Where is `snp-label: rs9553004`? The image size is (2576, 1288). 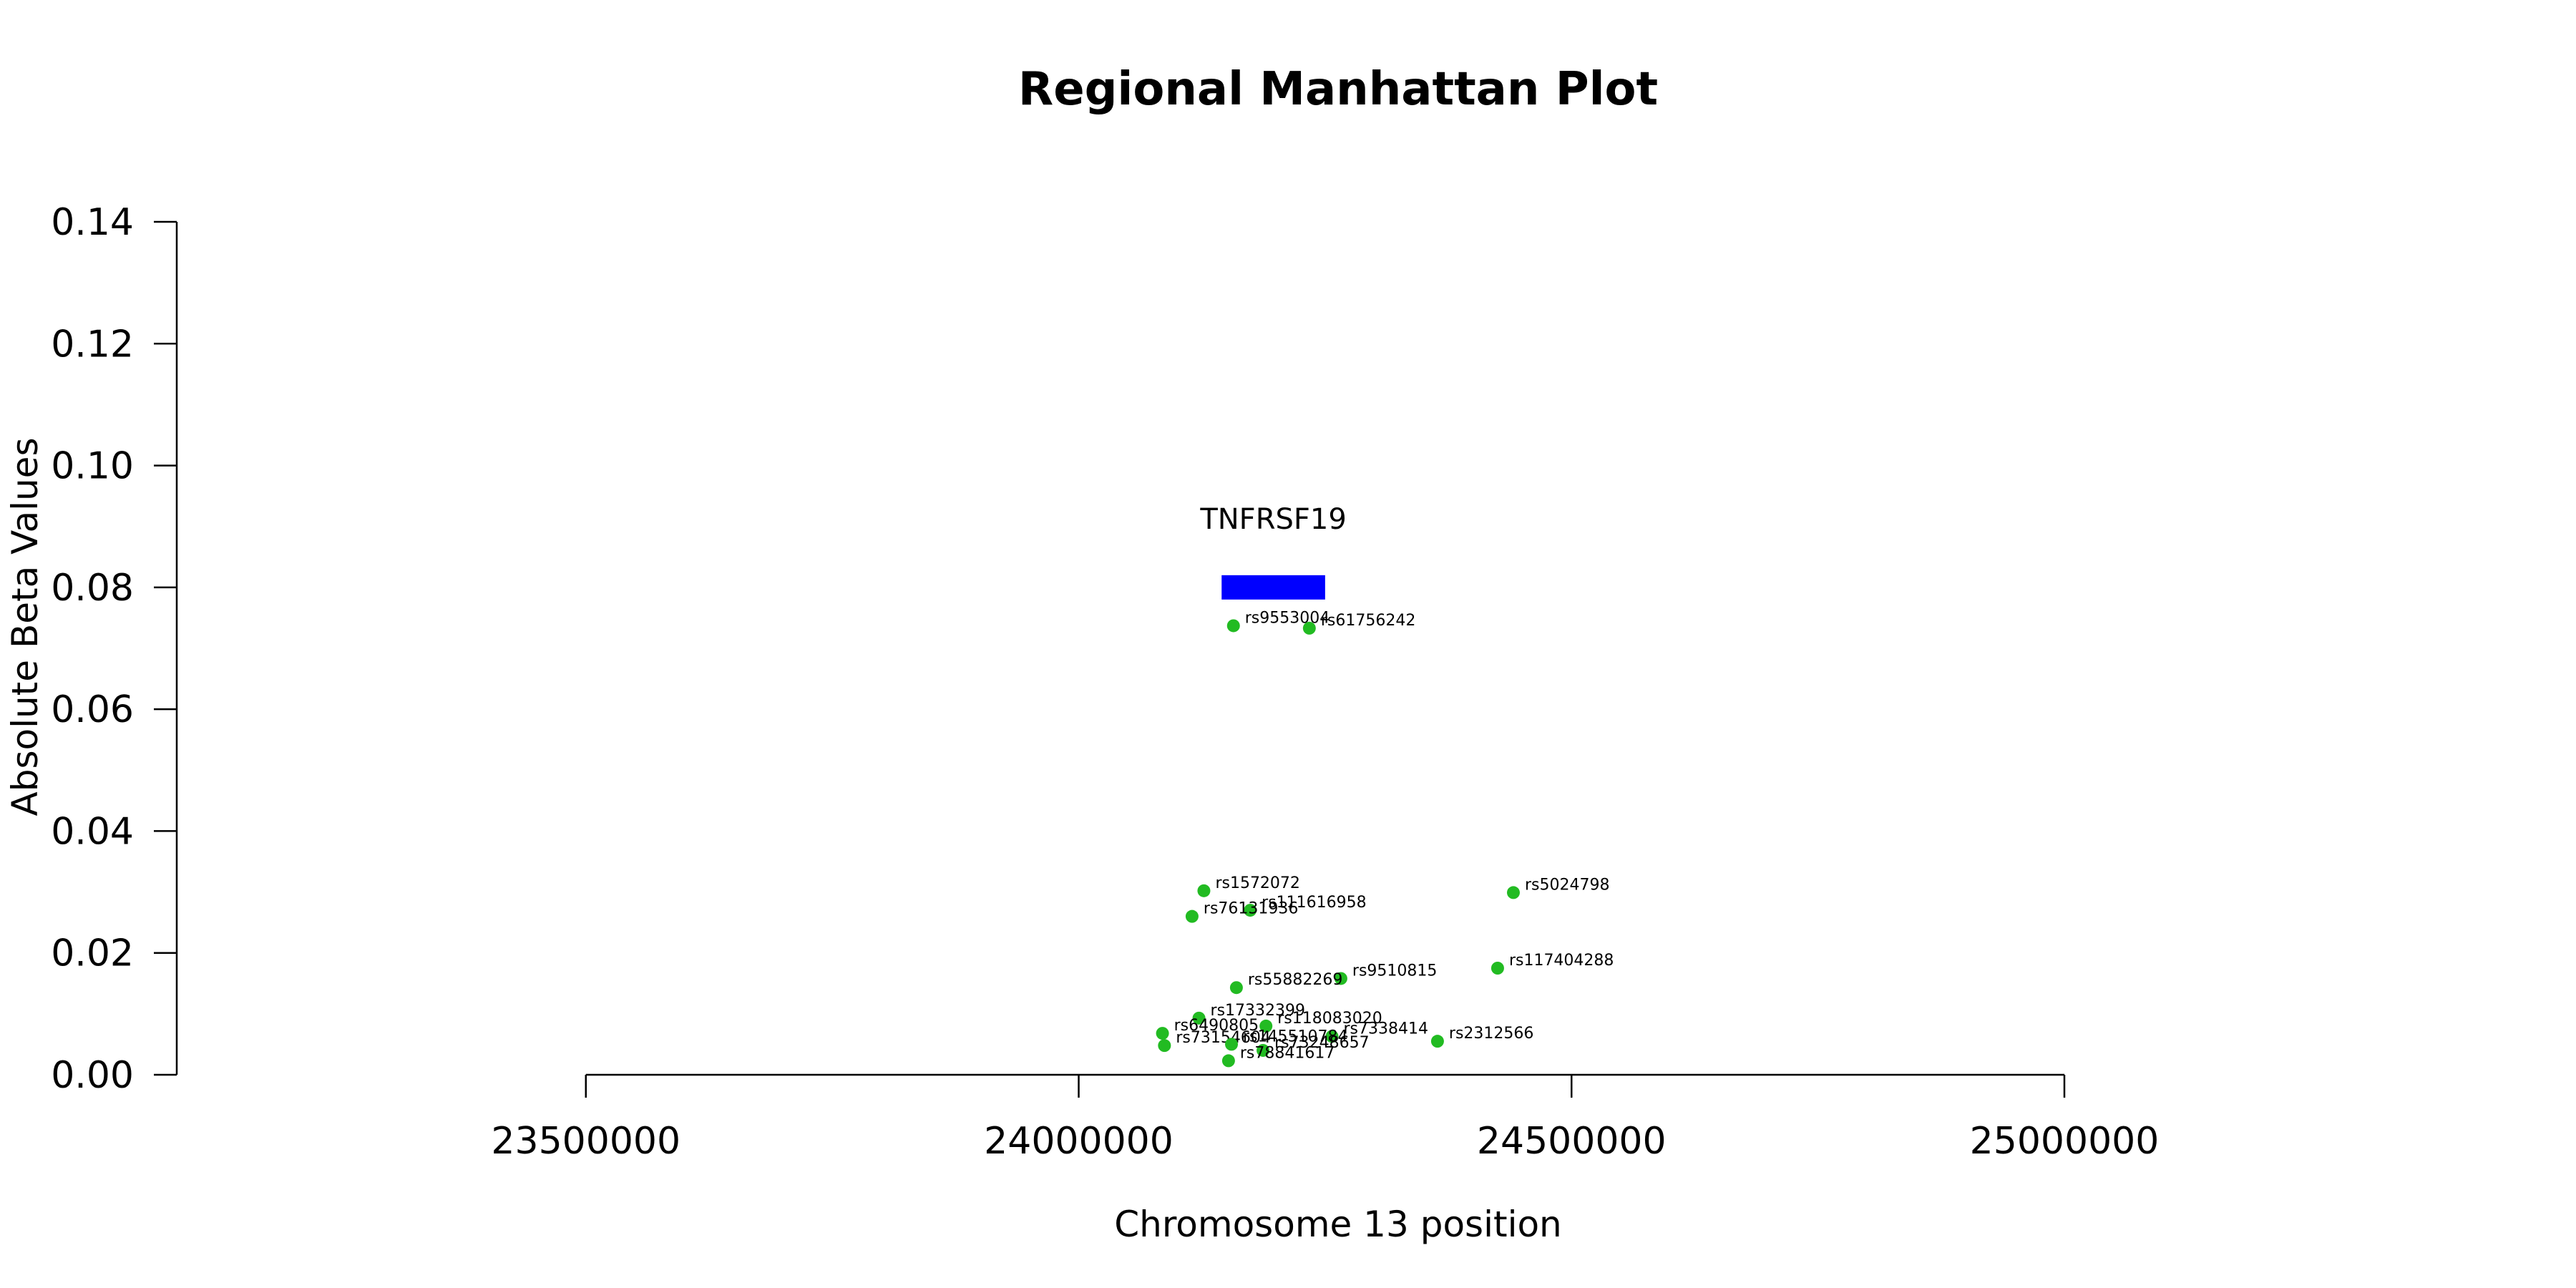
snp-label: rs9553004 is located at coordinates (1287, 618).